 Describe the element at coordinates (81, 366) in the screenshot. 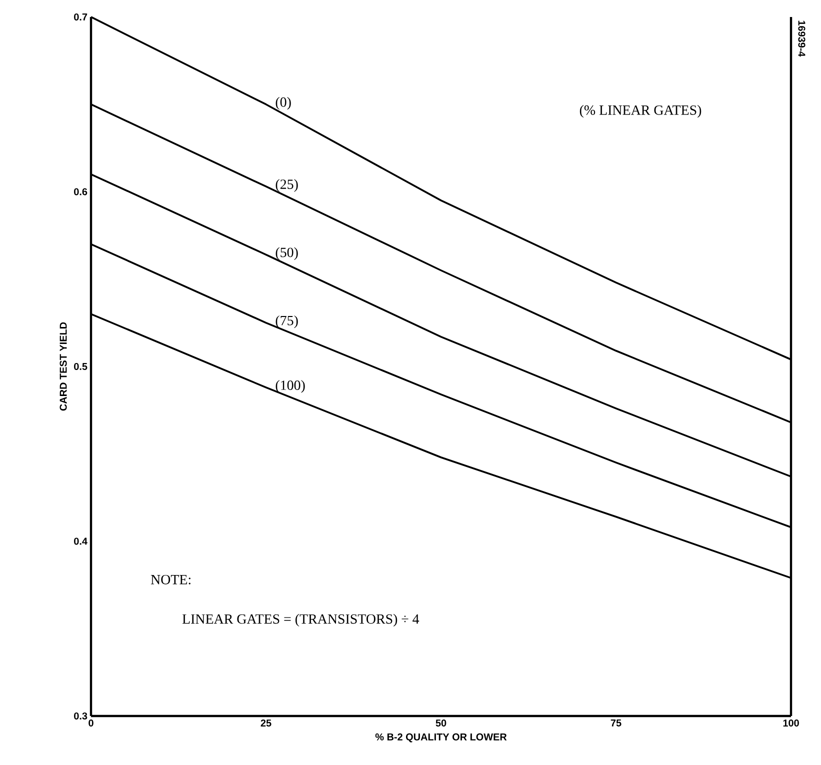

I see `y-tick-label: 0.5` at that location.